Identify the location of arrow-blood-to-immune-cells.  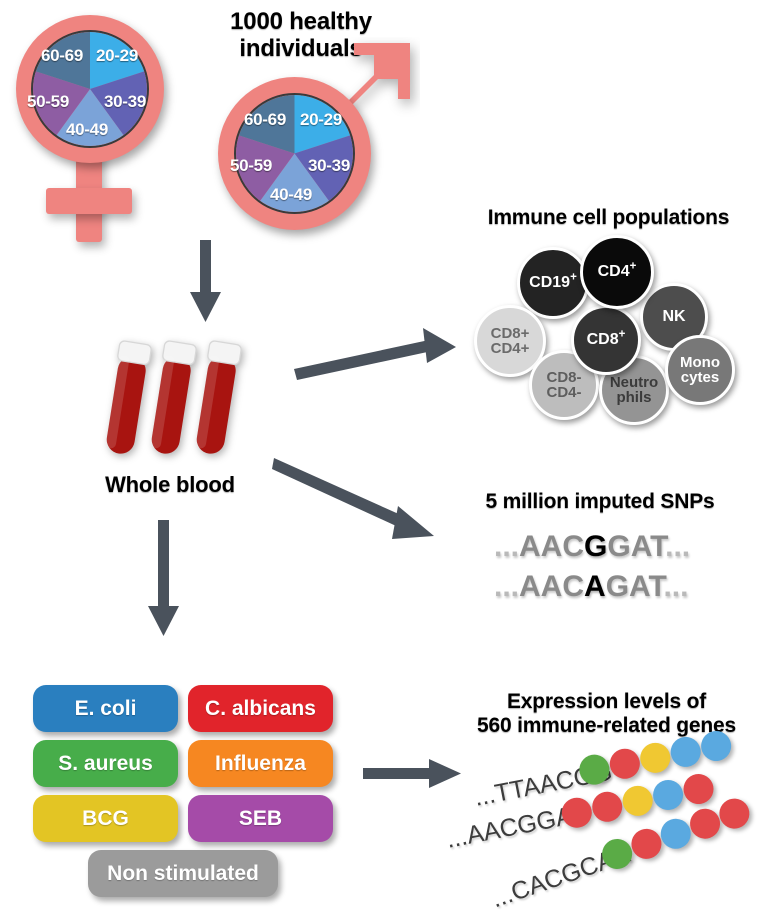
(375, 354).